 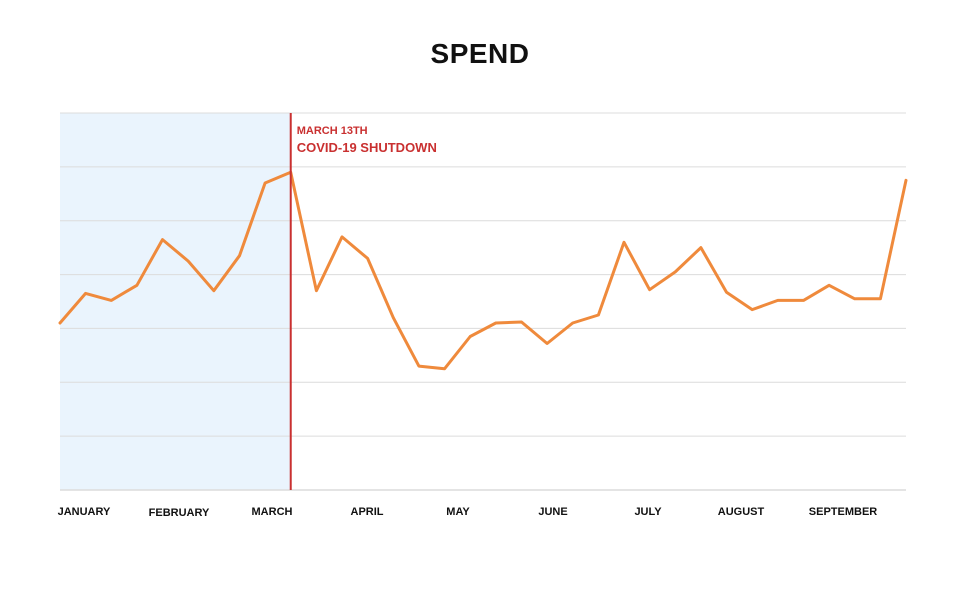 I want to click on x-tick-label: SEPTEMBER, so click(x=843, y=512).